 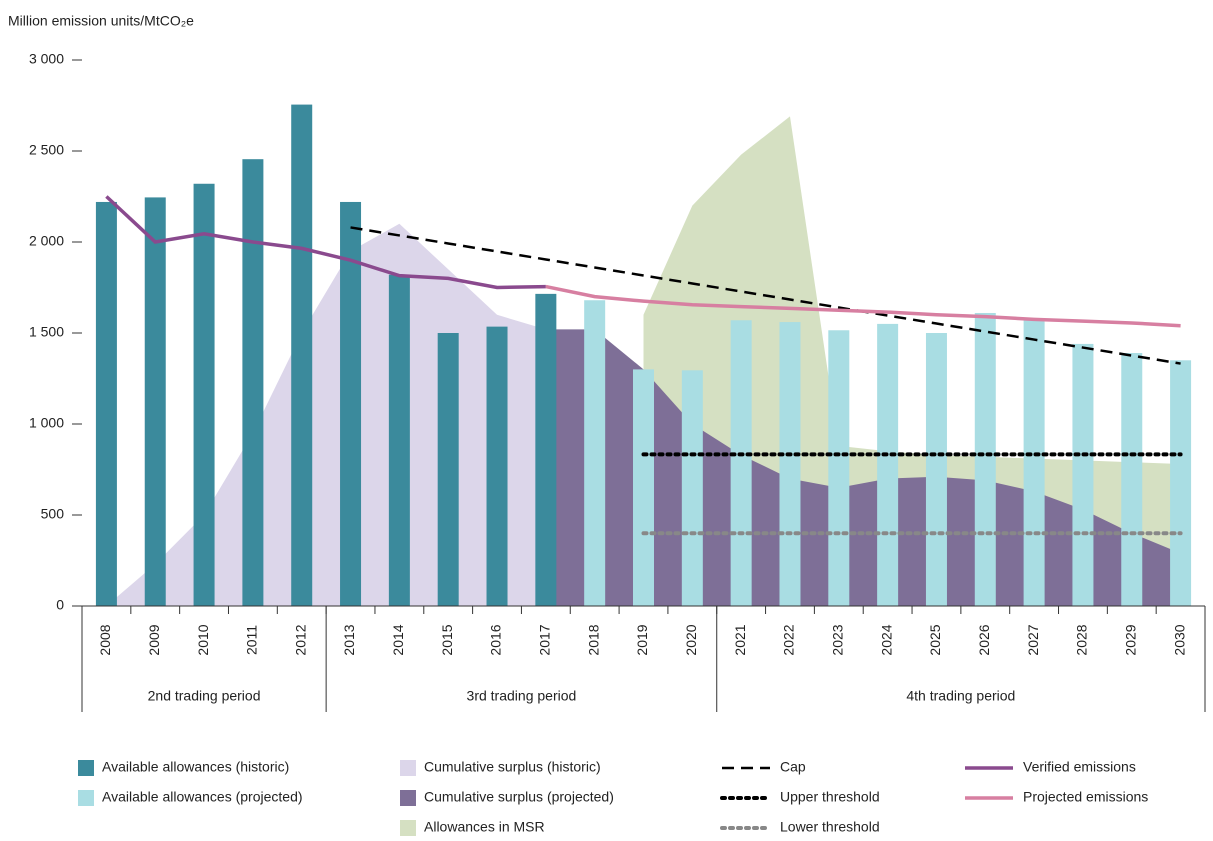 I want to click on legend-label: Upper threshold, so click(x=830, y=797).